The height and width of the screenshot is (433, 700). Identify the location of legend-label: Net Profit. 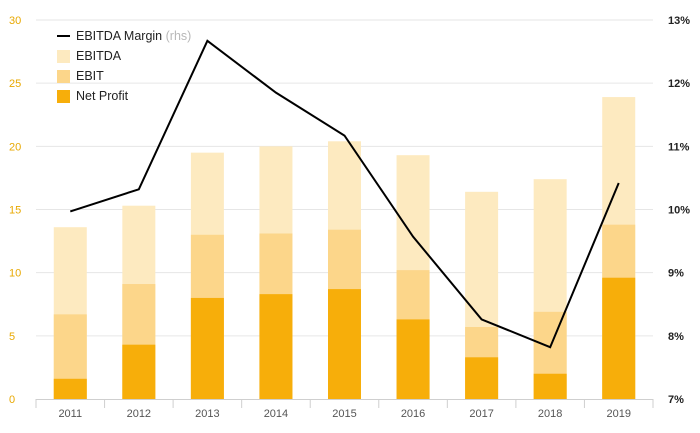
(102, 96).